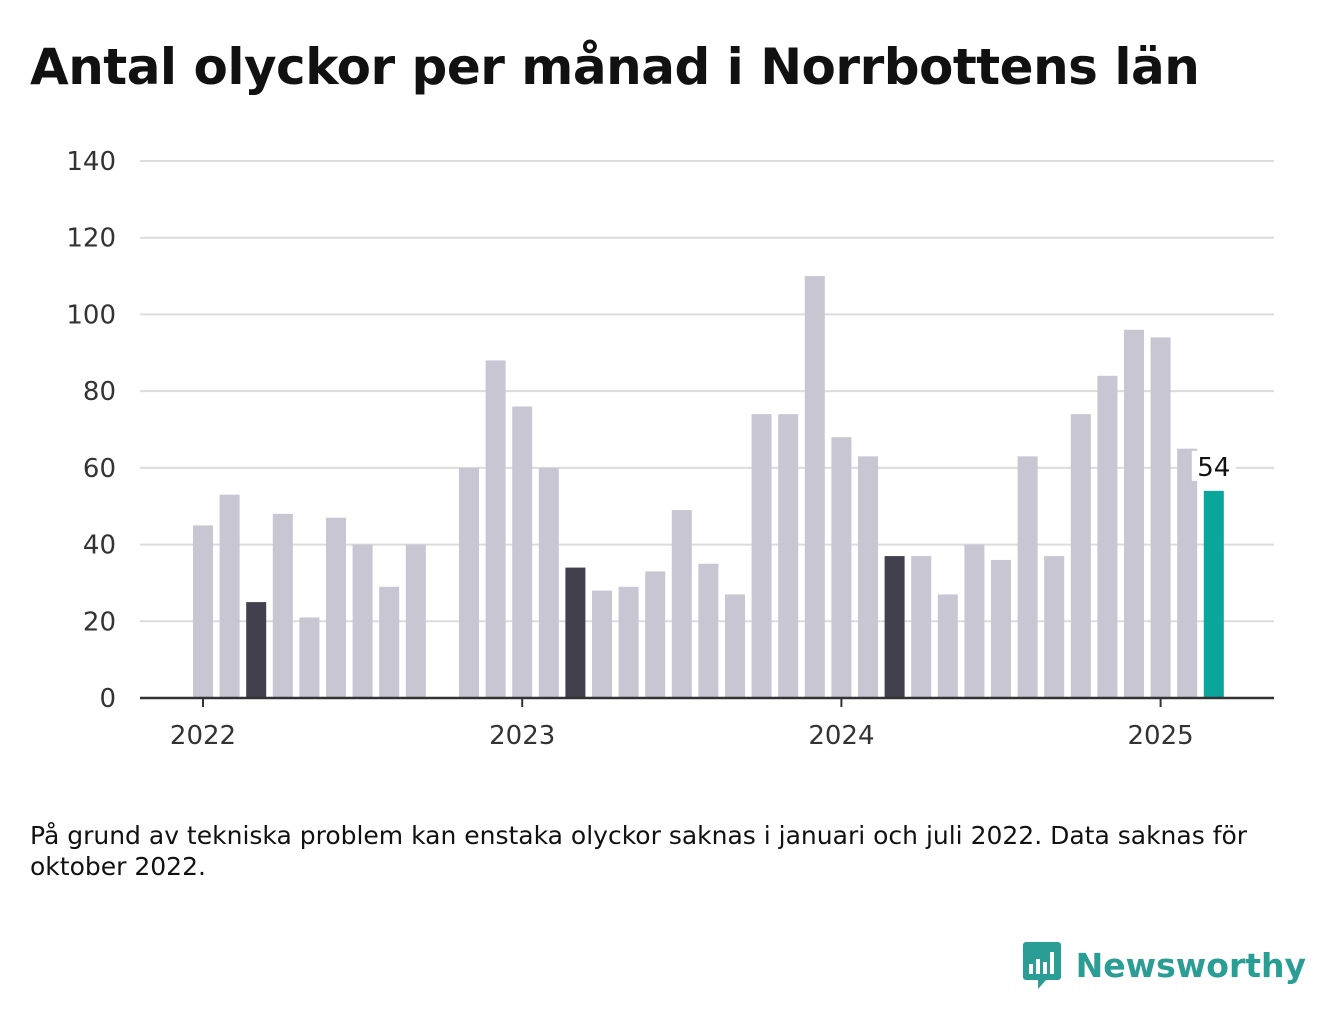 Image resolution: width=1340 pixels, height=1020 pixels. What do you see at coordinates (91, 315) in the screenshot?
I see `y-tick-label: 100` at bounding box center [91, 315].